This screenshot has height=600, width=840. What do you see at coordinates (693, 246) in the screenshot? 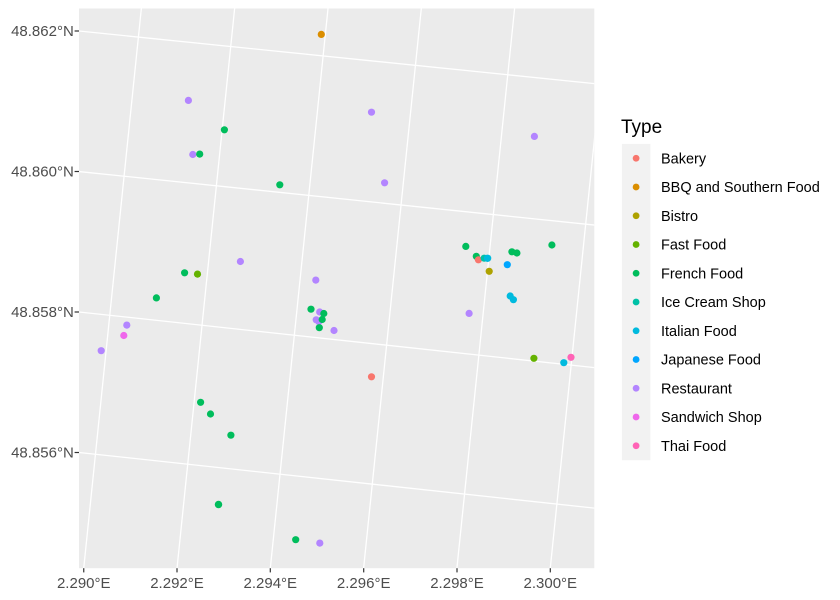
I see `svg-text: Fast Food` at bounding box center [693, 246].